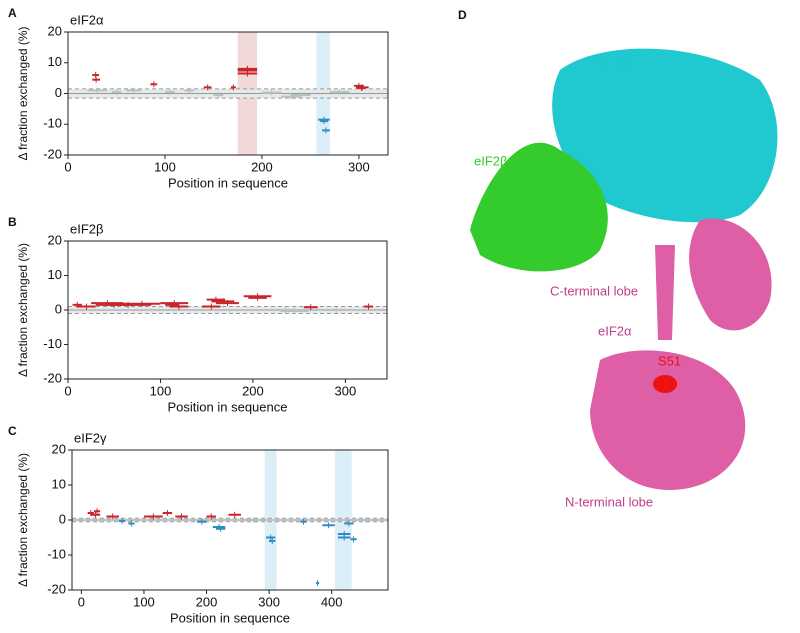  Describe the element at coordinates (462, 15) in the screenshot. I see `panel-letter: D` at that location.